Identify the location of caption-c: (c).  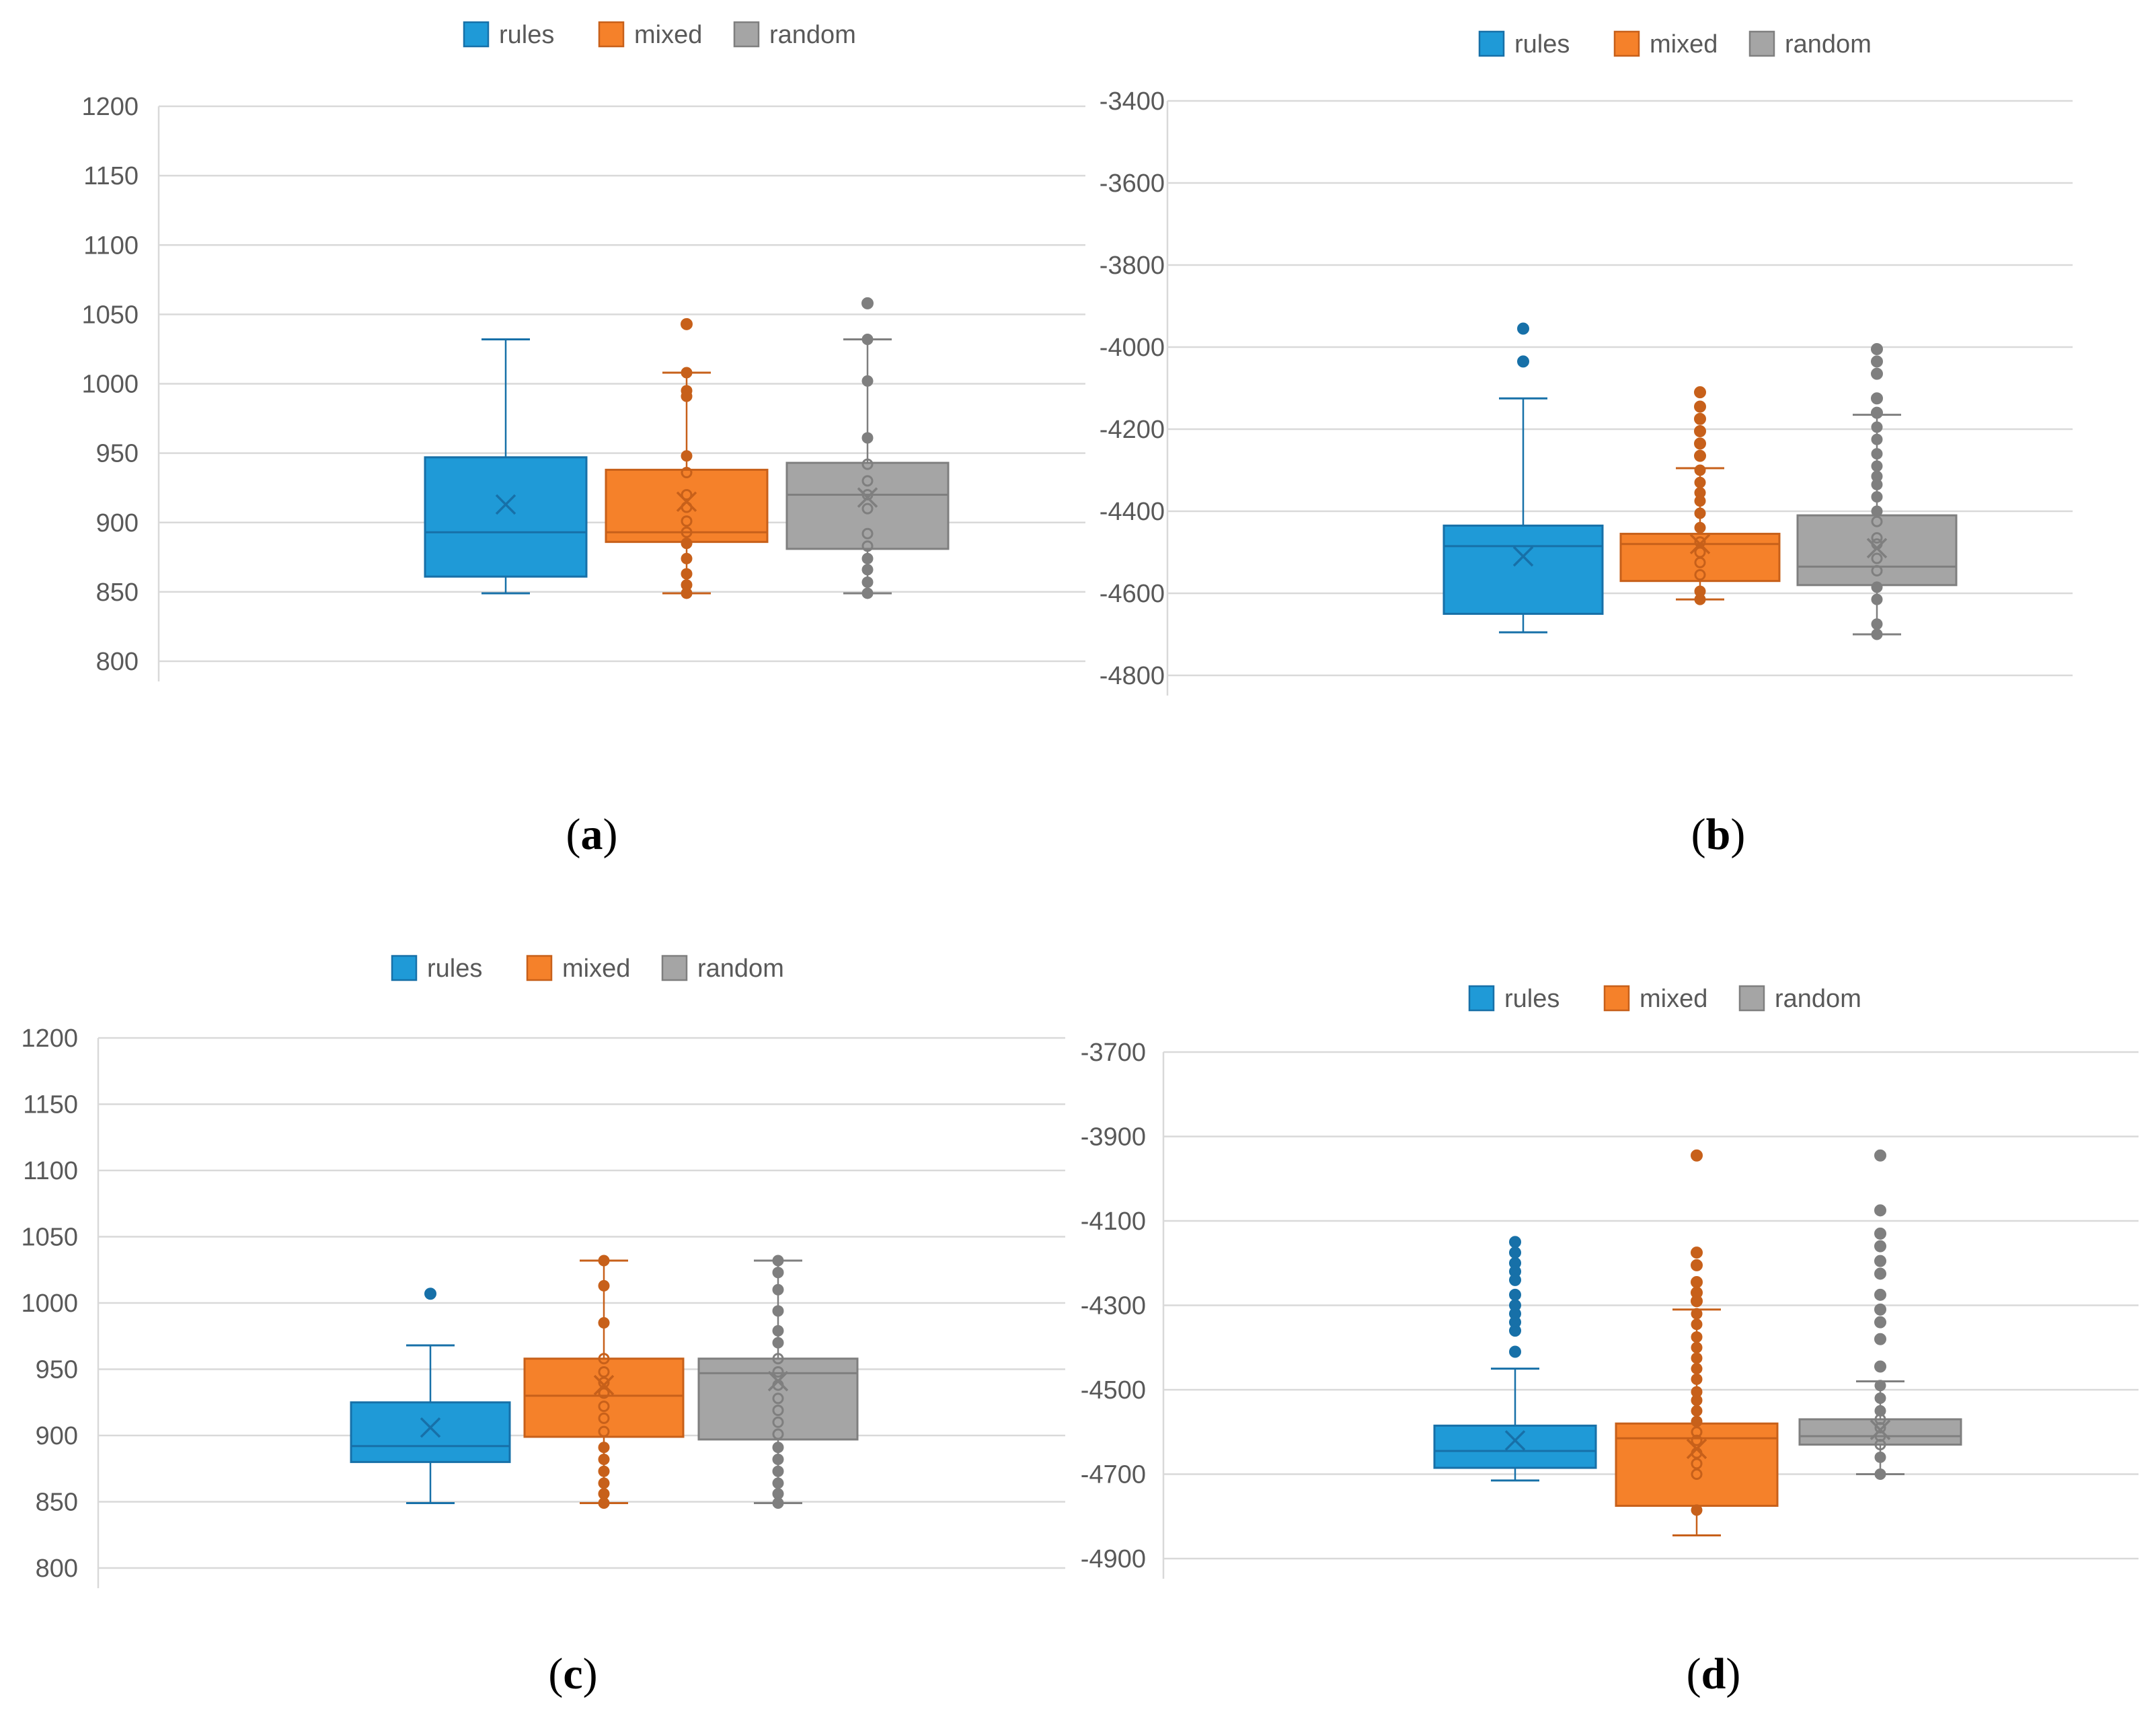
(572, 1674).